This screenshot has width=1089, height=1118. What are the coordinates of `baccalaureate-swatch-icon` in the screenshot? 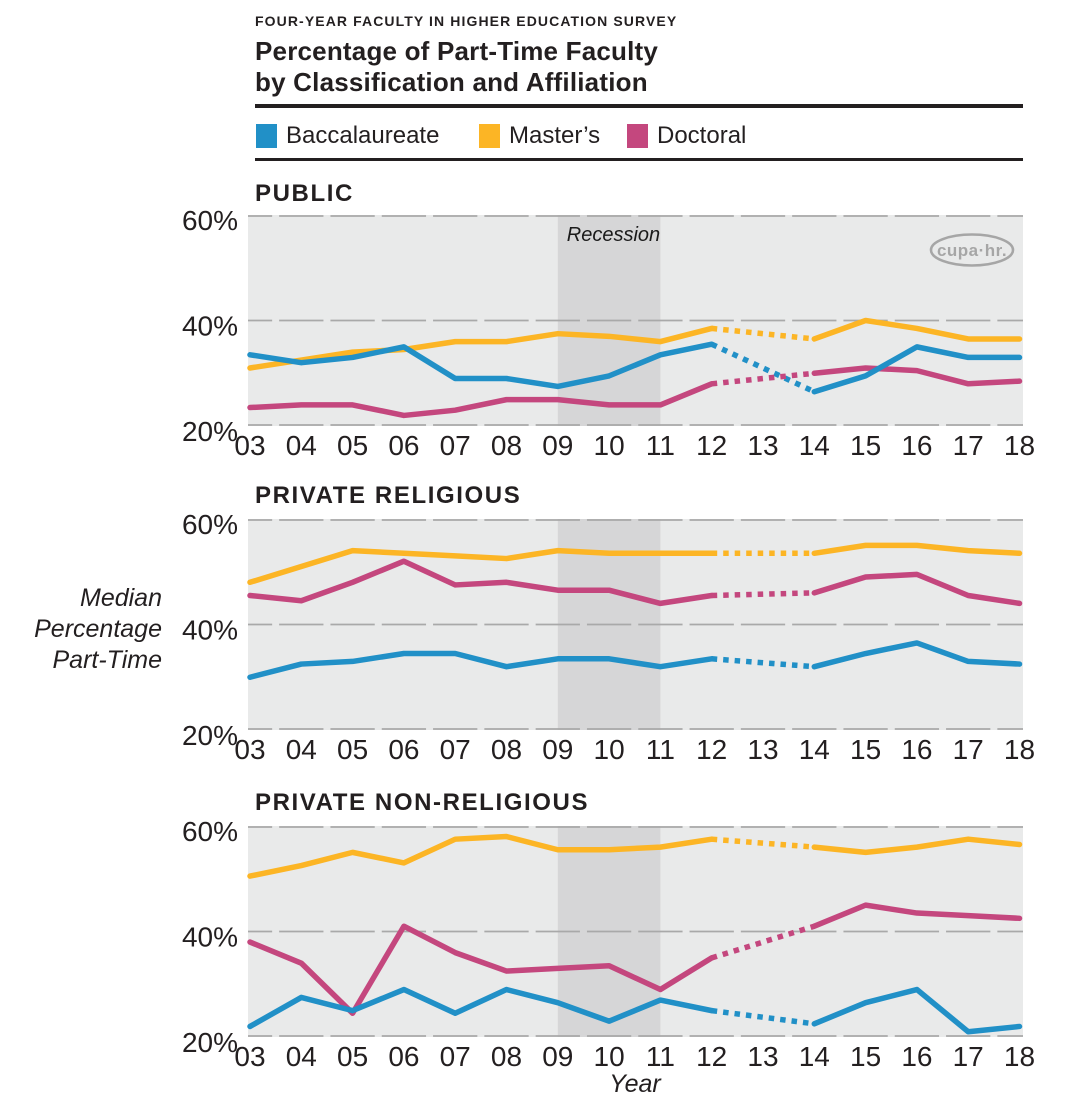 It's located at (266, 136).